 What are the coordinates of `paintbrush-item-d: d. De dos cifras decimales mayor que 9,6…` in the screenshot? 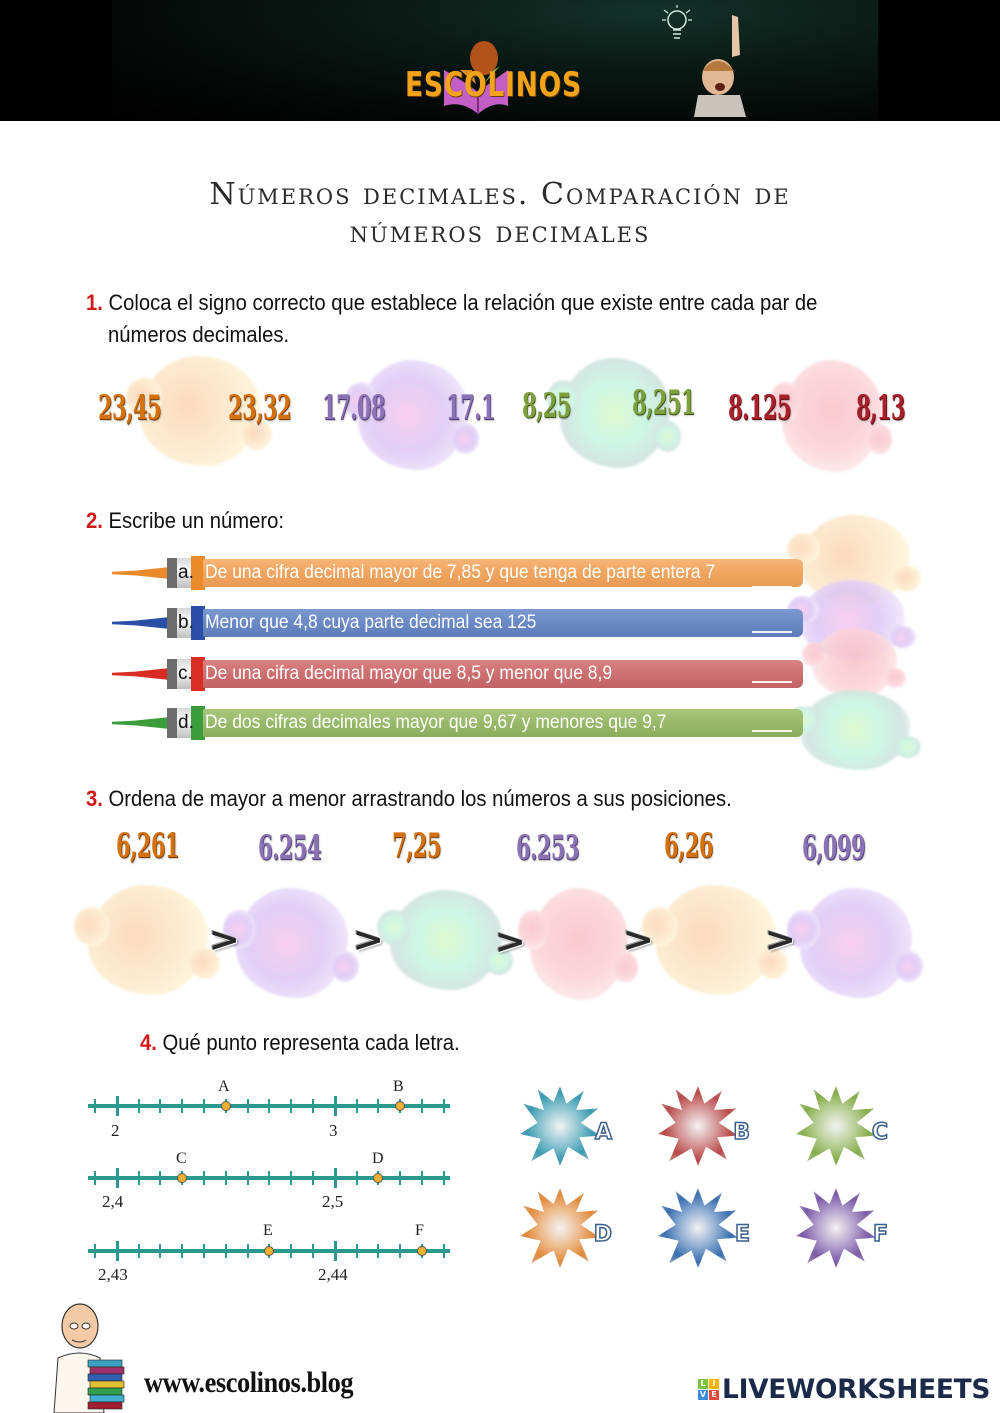 It's located at (462, 723).